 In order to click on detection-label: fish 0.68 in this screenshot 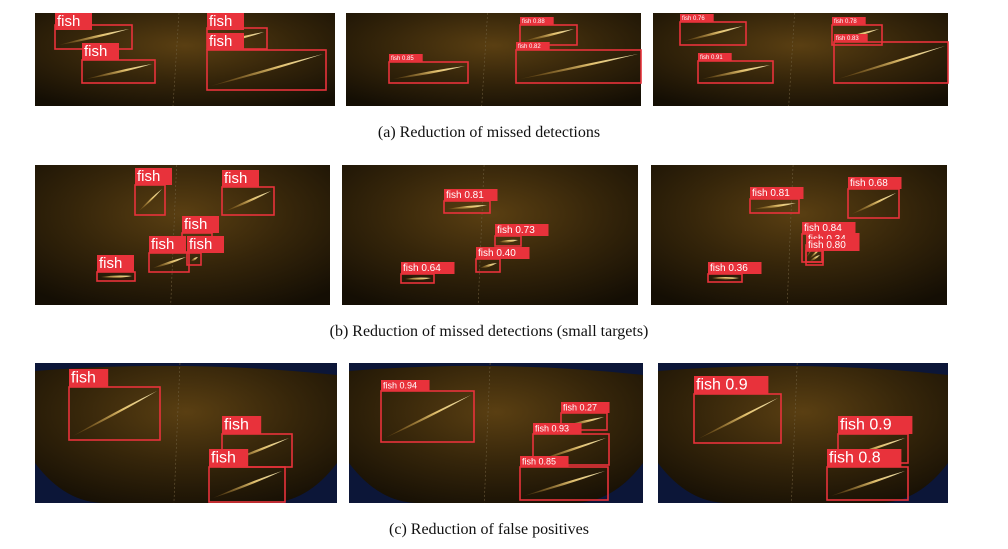, I will do `click(869, 183)`.